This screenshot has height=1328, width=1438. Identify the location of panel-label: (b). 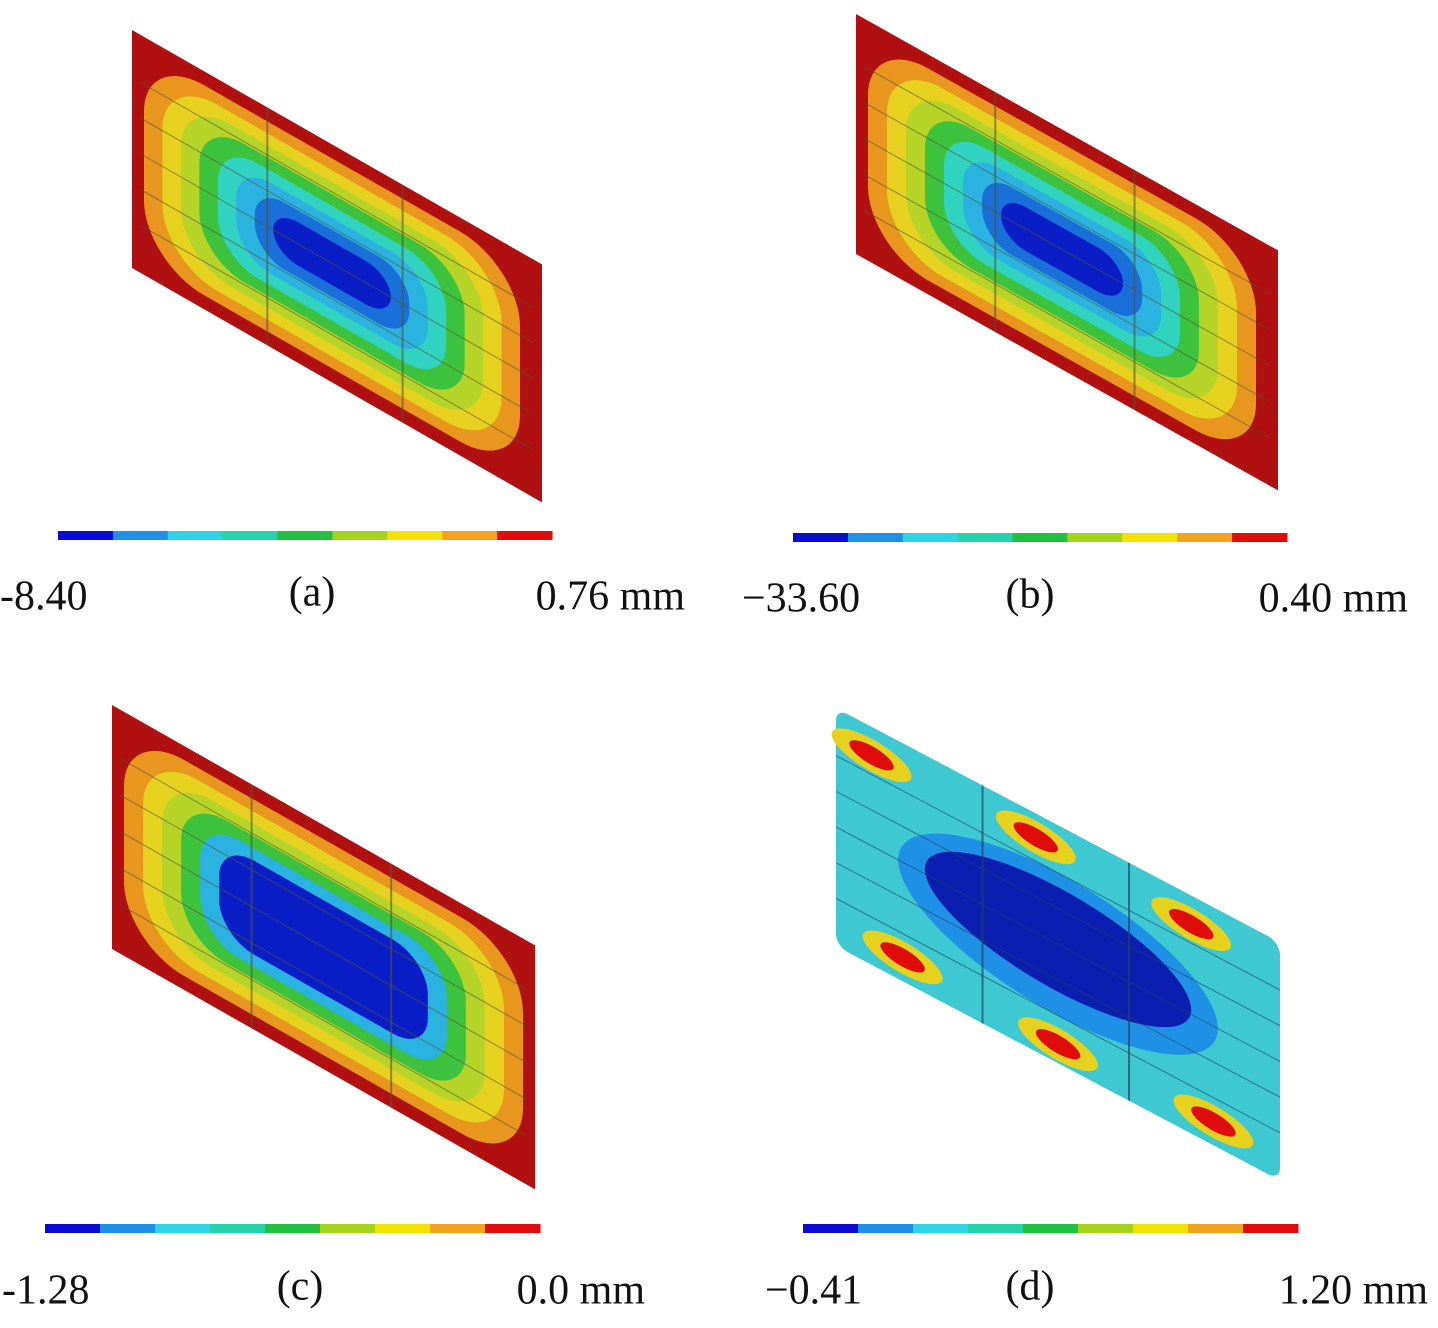
(1030, 595).